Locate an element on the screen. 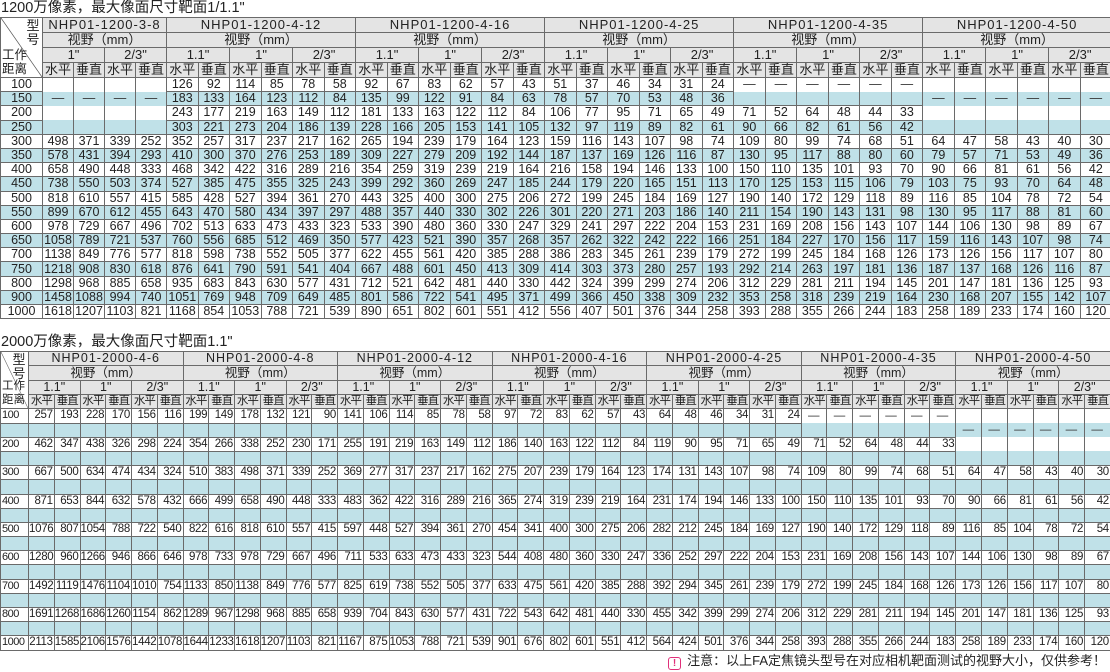 This screenshot has height=672, width=1110. no-data-cell: — is located at coordinates (89, 98).